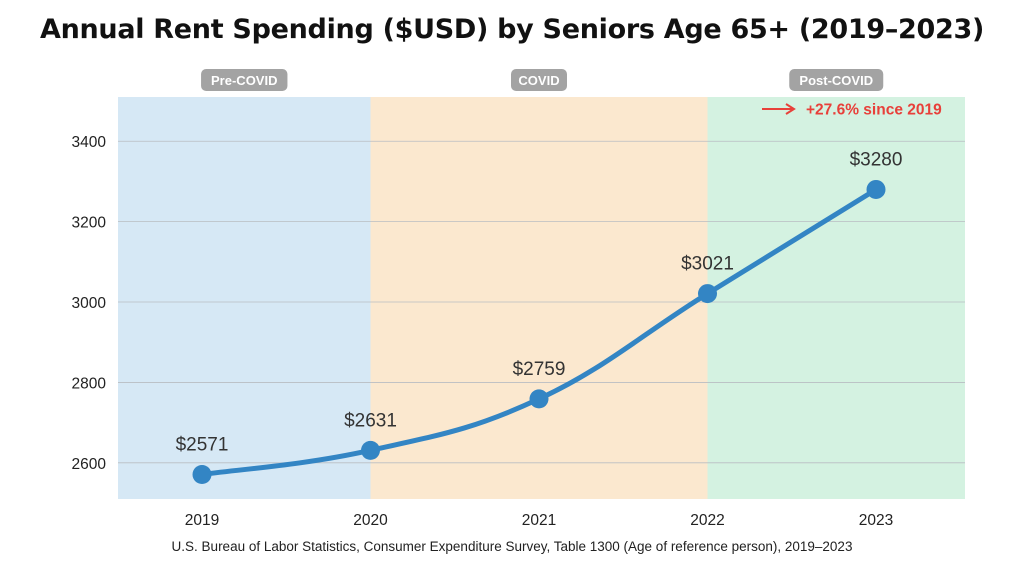  I want to click on annotation-text: +27.6% since 2019, so click(874, 110).